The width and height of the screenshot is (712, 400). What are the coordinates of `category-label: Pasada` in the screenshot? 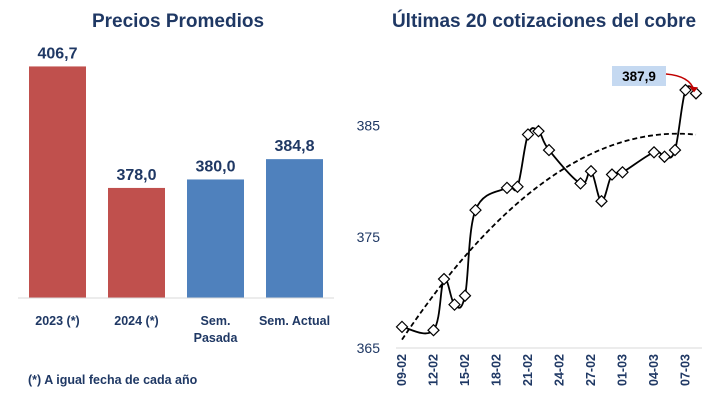 It's located at (216, 338).